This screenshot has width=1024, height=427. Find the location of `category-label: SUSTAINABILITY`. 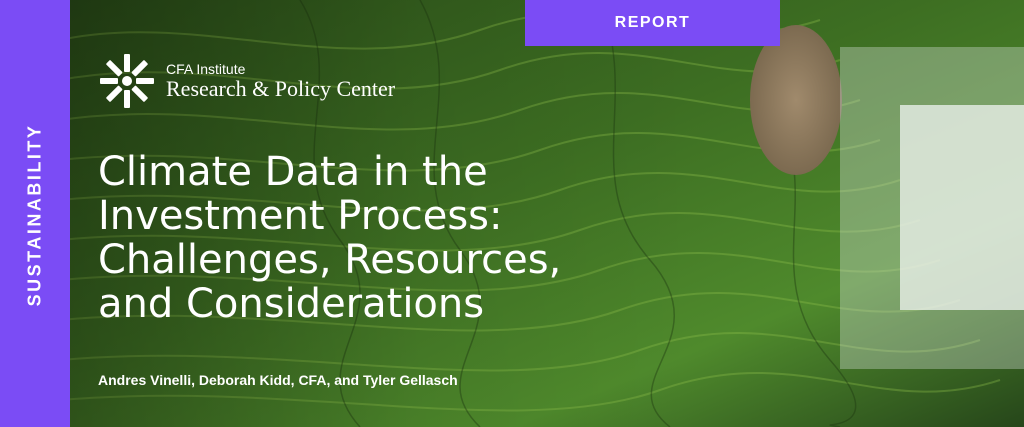

category-label: SUSTAINABILITY is located at coordinates (34, 215).